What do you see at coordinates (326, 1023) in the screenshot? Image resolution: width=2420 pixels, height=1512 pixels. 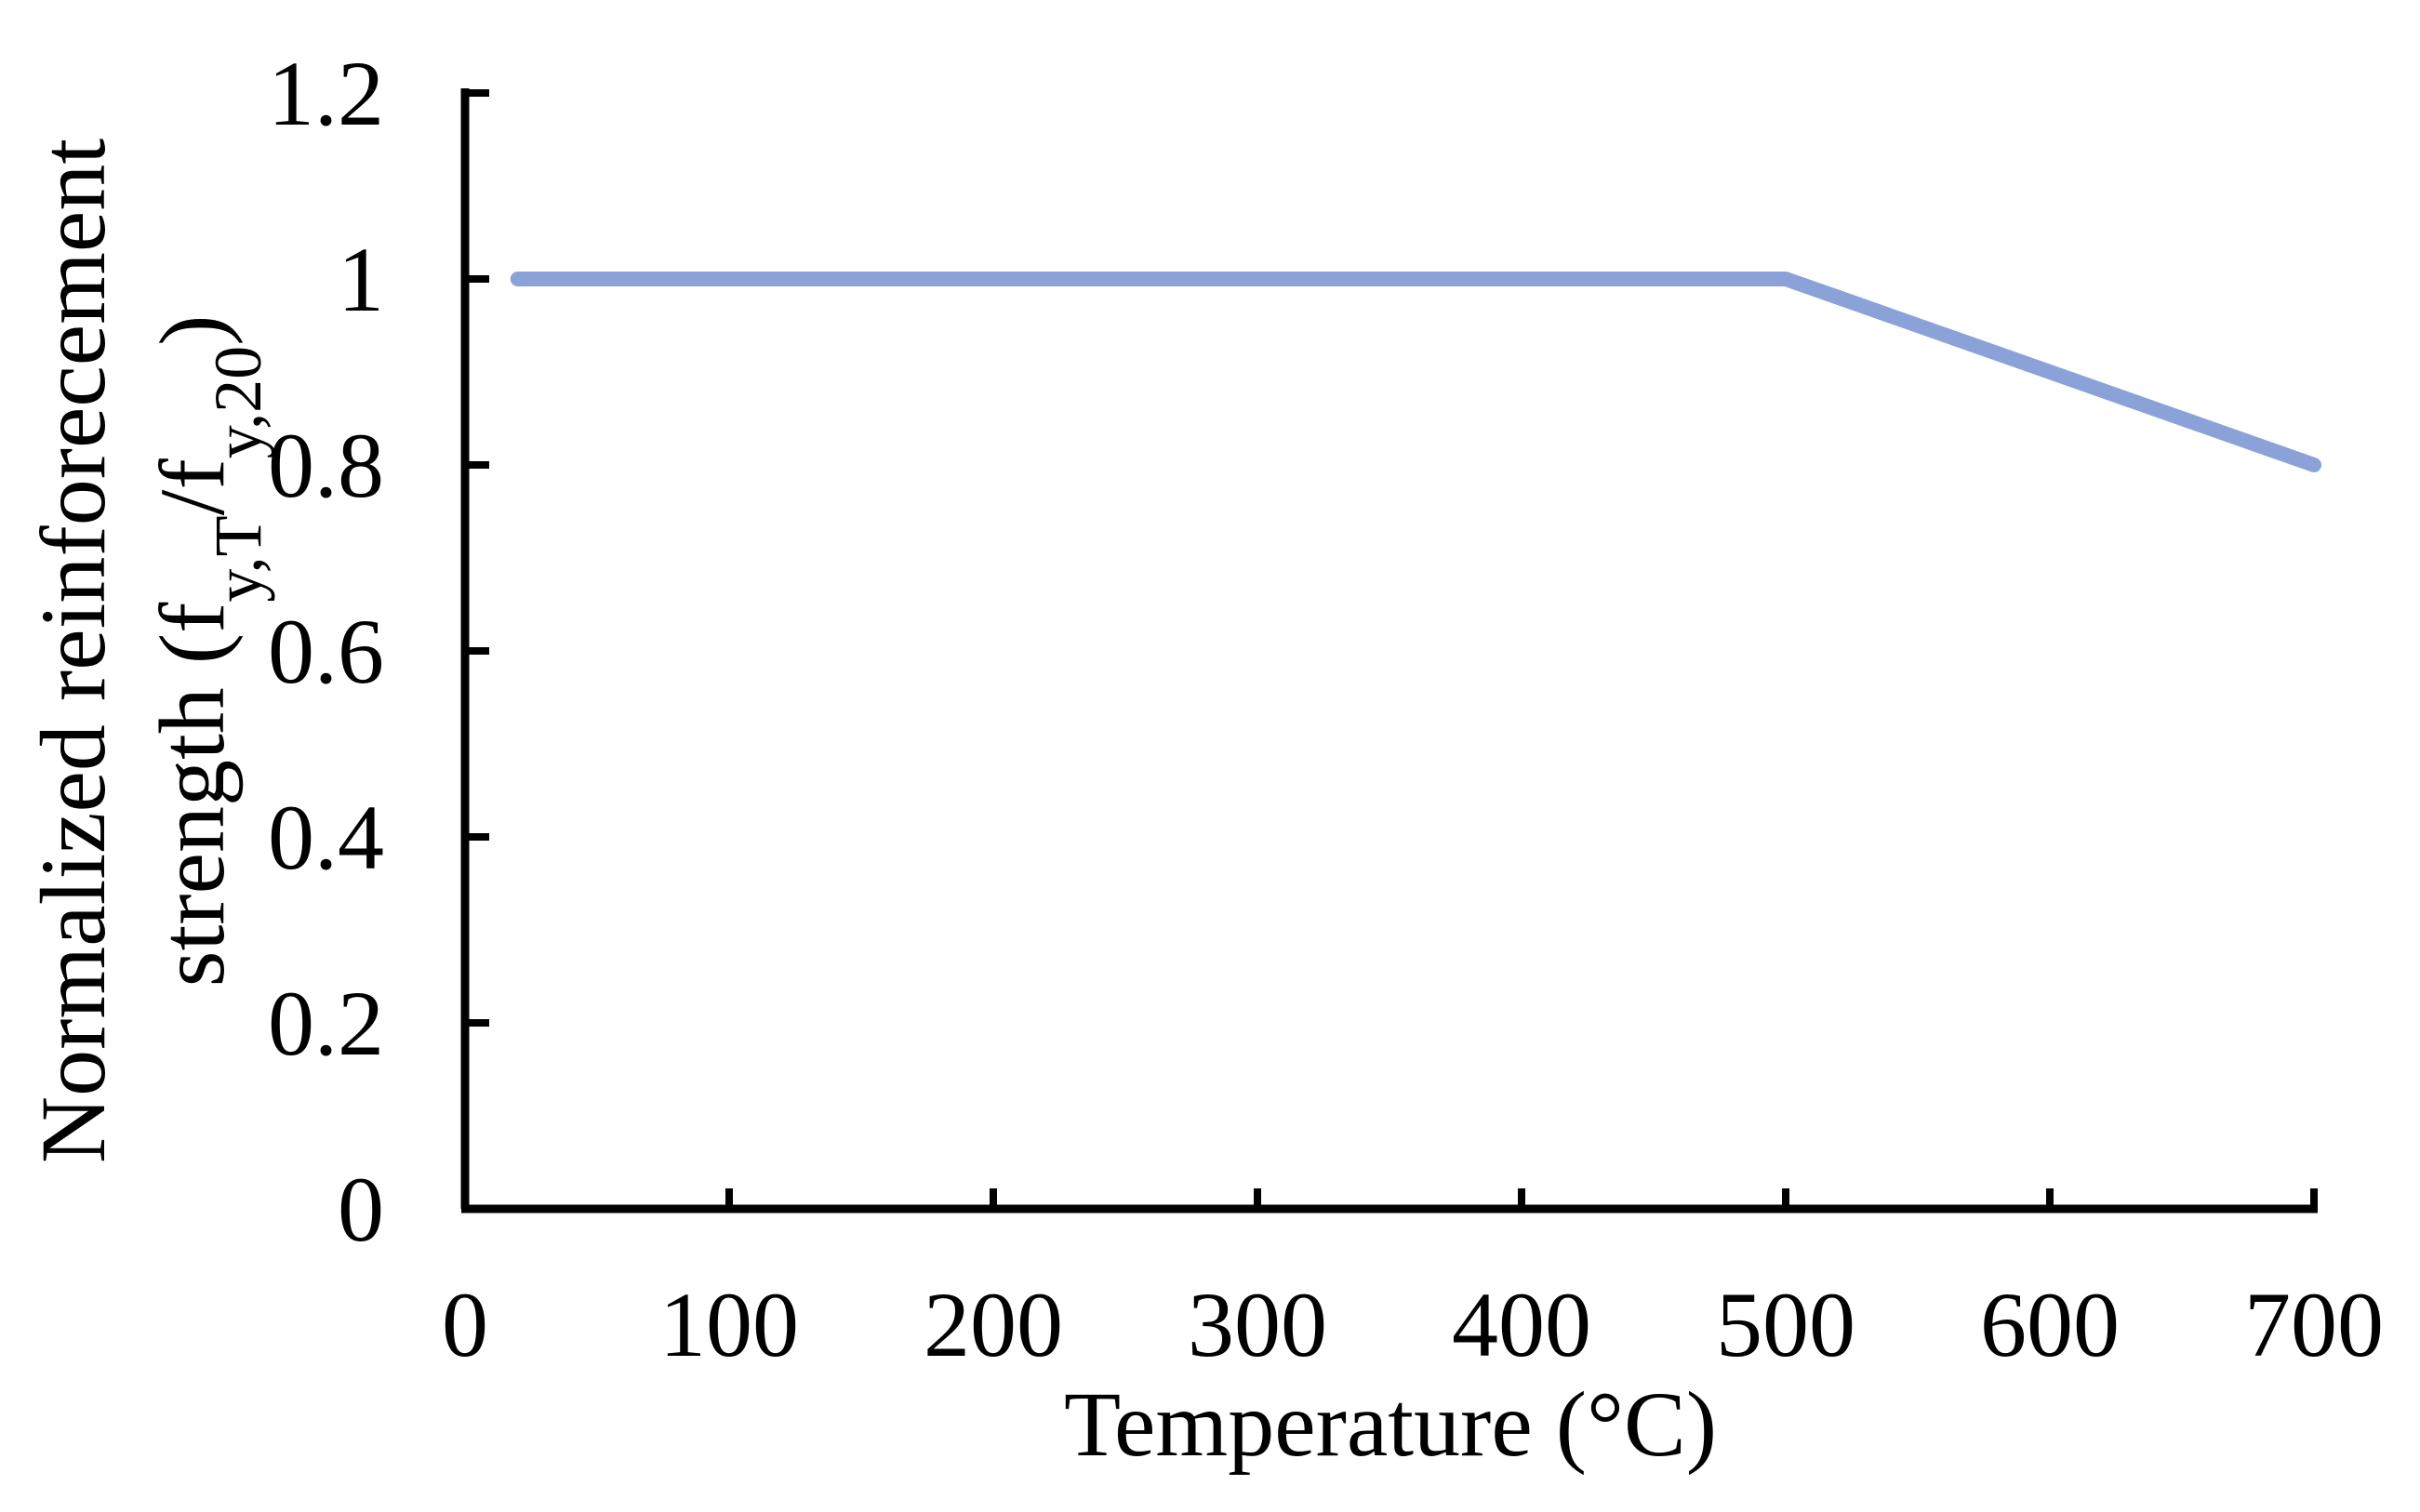 I see `y-tick-label: 0.2` at bounding box center [326, 1023].